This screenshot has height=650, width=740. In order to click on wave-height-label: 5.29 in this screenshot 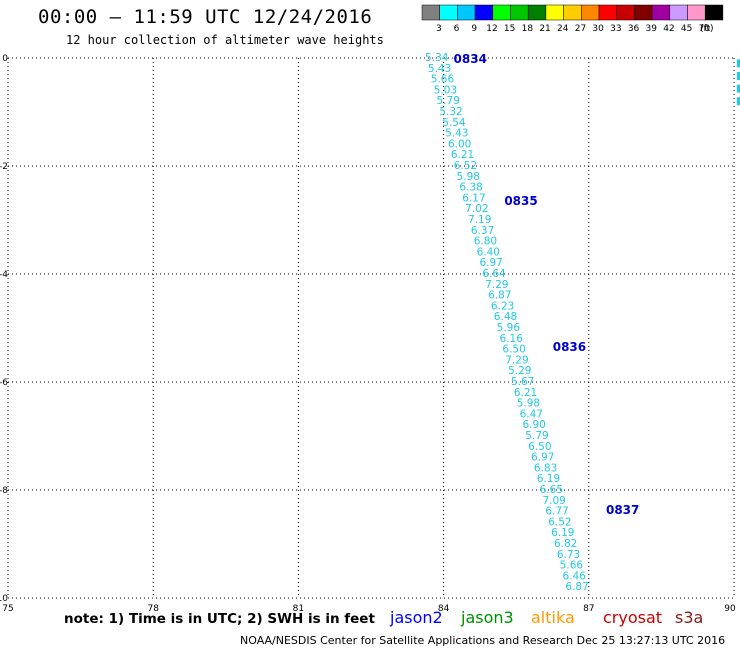, I will do `click(519, 371)`.